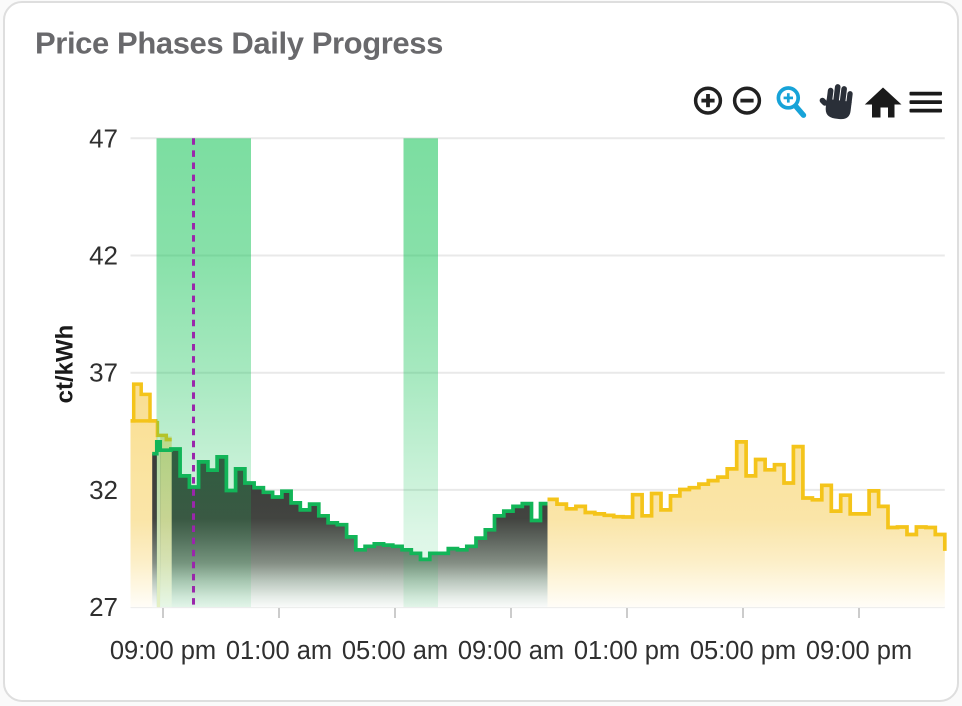  I want to click on svg-text: ct/kWh, so click(65, 364).